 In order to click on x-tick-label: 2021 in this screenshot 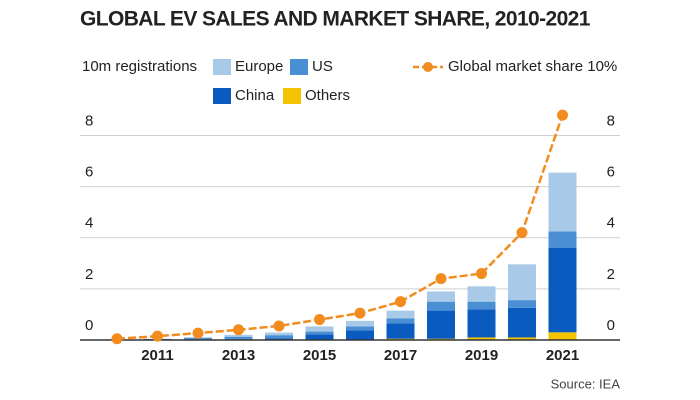, I will do `click(562, 355)`.